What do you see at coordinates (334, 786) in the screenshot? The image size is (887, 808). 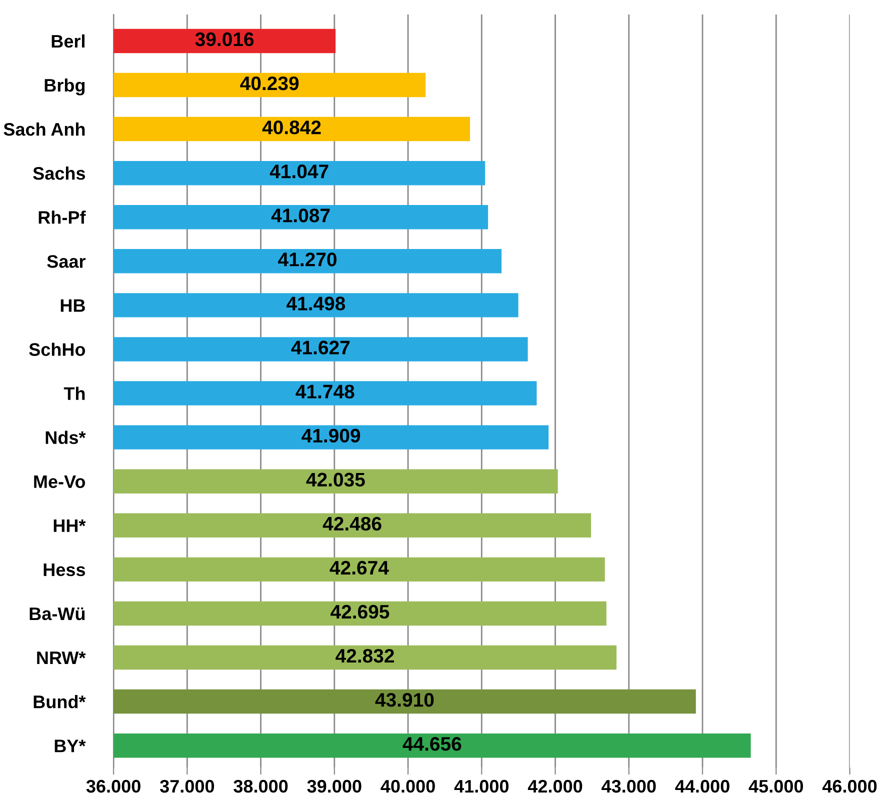 I see `x-tick-label: 39.000` at bounding box center [334, 786].